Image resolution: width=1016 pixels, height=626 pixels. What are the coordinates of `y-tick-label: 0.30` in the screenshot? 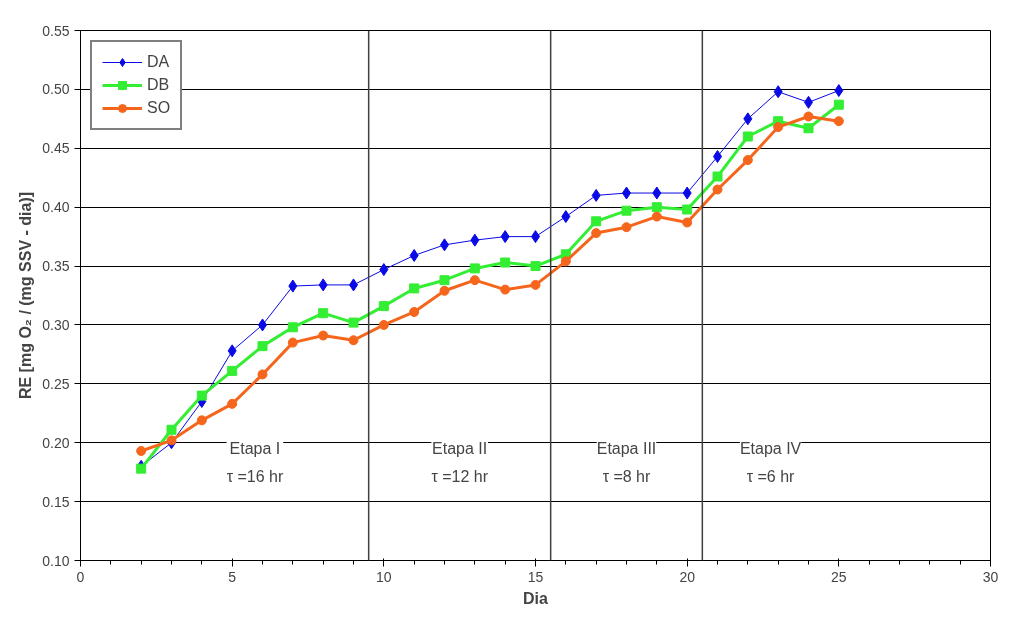 It's located at (56, 324).